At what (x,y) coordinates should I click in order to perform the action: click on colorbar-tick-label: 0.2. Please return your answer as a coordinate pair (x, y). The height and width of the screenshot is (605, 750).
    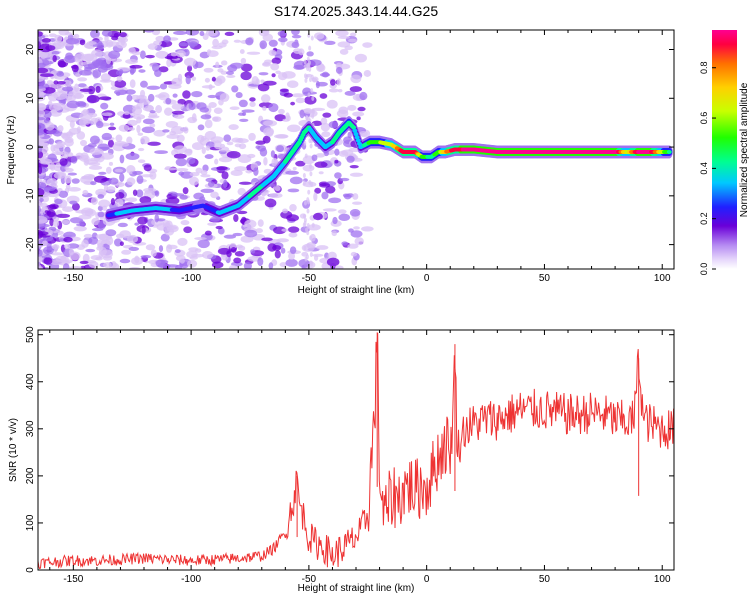
    Looking at the image, I should click on (704, 218).